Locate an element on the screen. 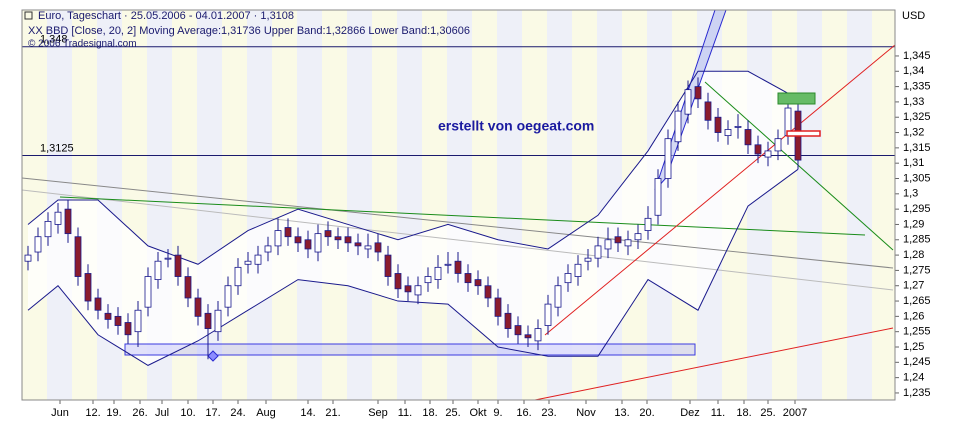  x-tick-label: 9. is located at coordinates (497, 413).